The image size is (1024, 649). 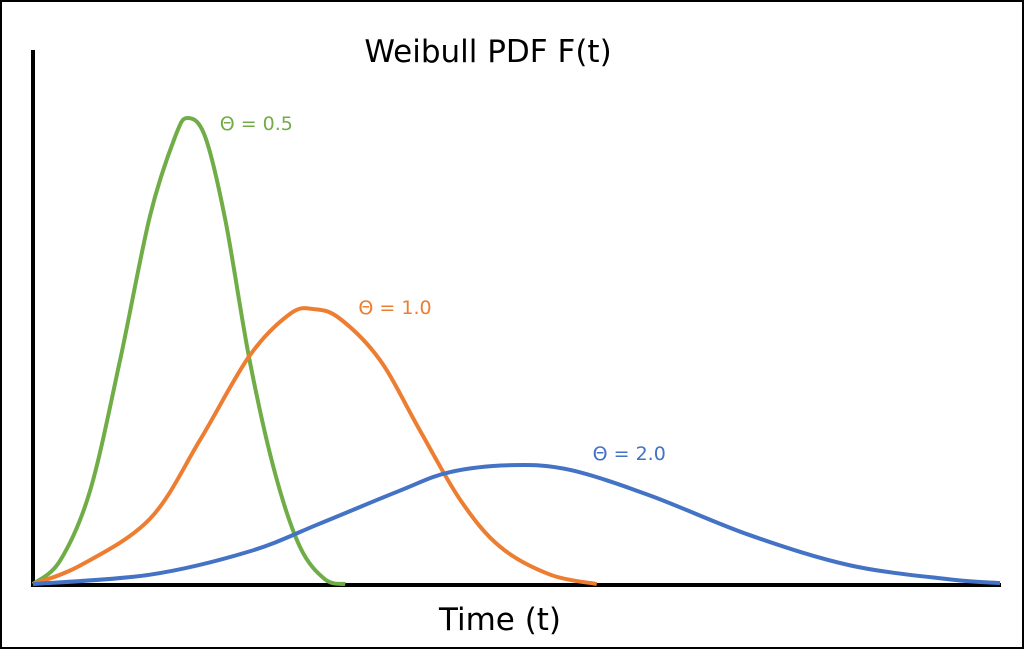 I want to click on chart-title: Weibull PDF F(t), so click(x=487, y=52).